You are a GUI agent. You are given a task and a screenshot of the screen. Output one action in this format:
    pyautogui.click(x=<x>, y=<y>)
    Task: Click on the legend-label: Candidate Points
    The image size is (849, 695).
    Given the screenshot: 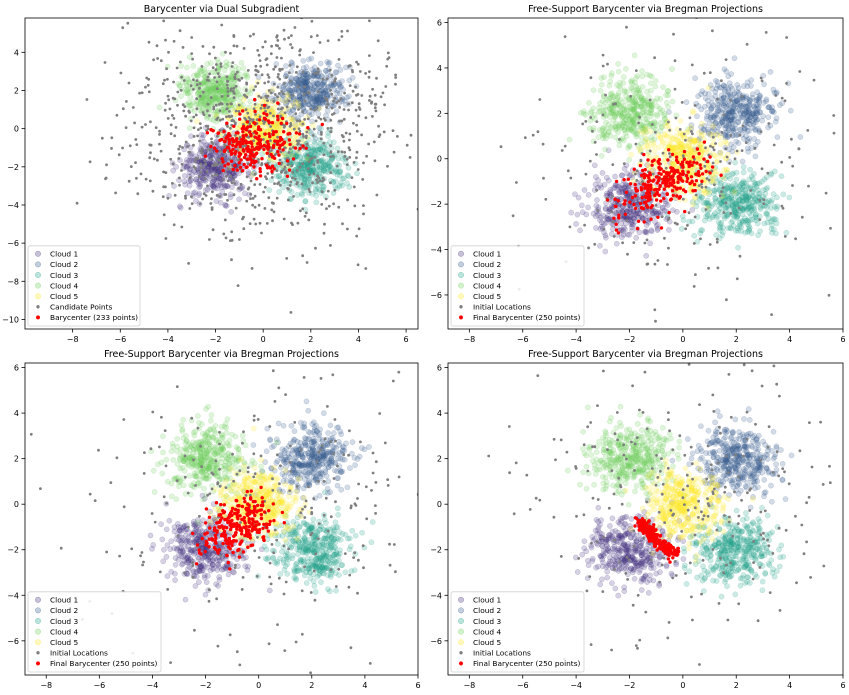 What is the action you would take?
    pyautogui.click(x=81, y=307)
    